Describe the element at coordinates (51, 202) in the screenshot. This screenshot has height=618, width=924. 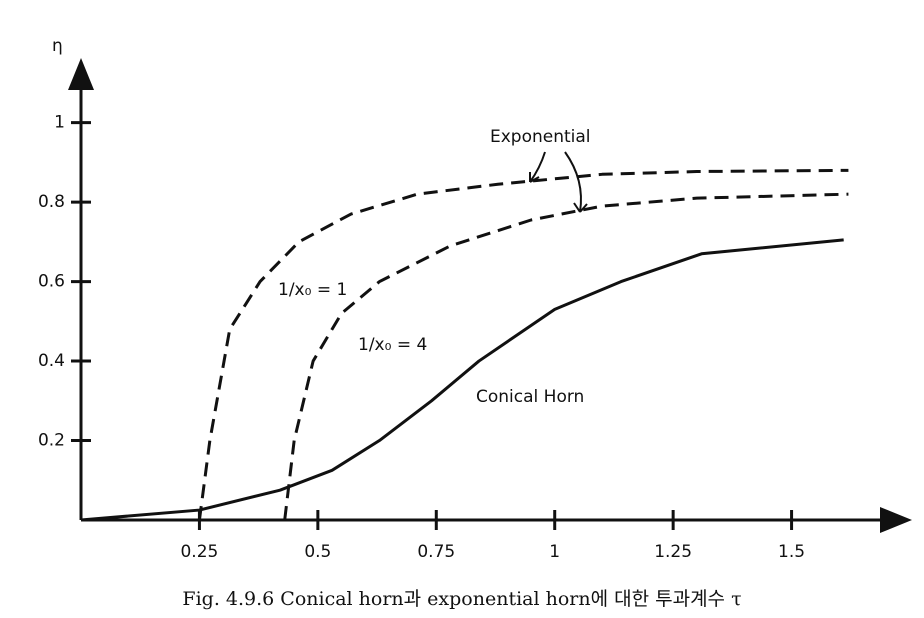
I see `y-tick-label: 0.8` at that location.